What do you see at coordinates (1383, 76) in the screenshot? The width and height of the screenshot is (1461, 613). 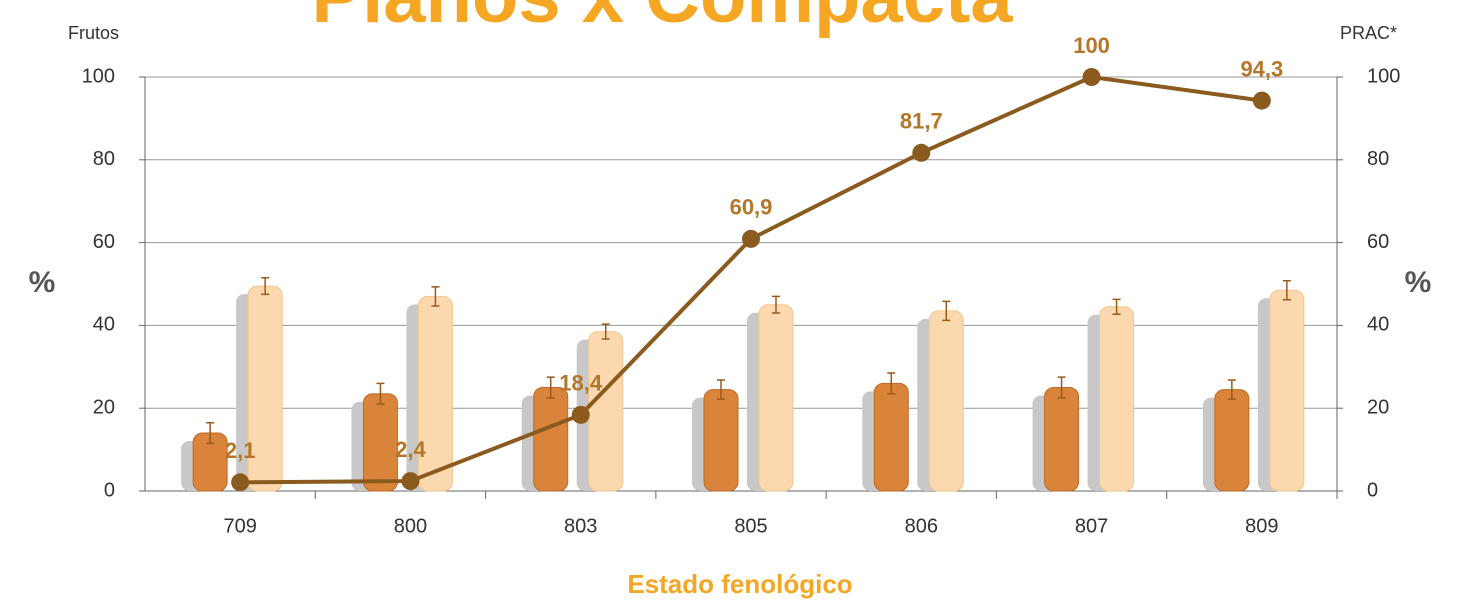 I see `y2-tick-label: 100` at bounding box center [1383, 76].